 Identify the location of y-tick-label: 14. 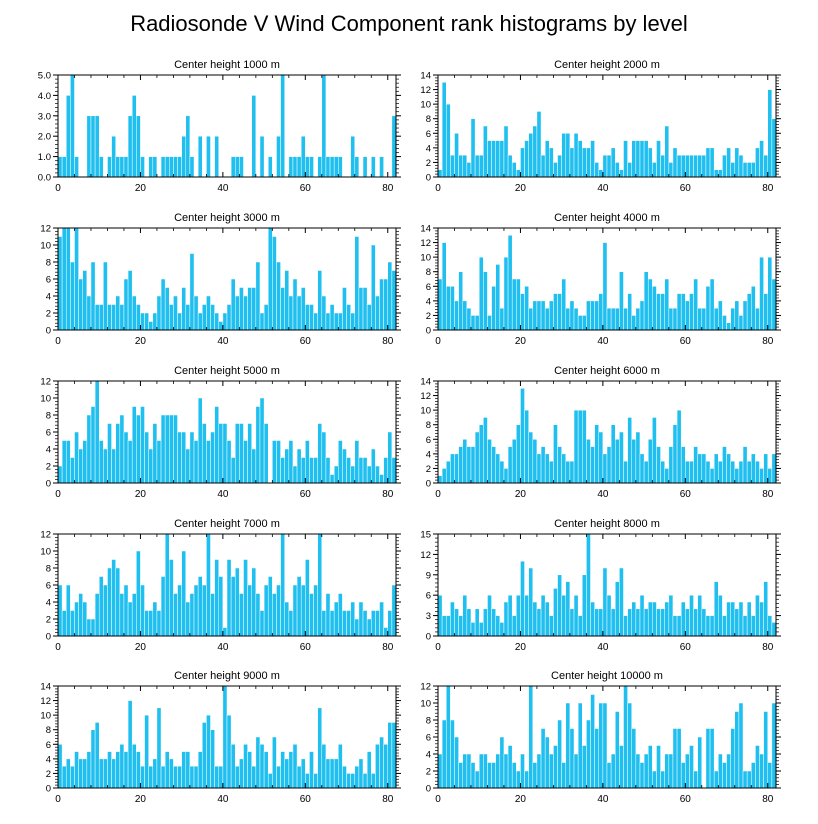
(425, 76).